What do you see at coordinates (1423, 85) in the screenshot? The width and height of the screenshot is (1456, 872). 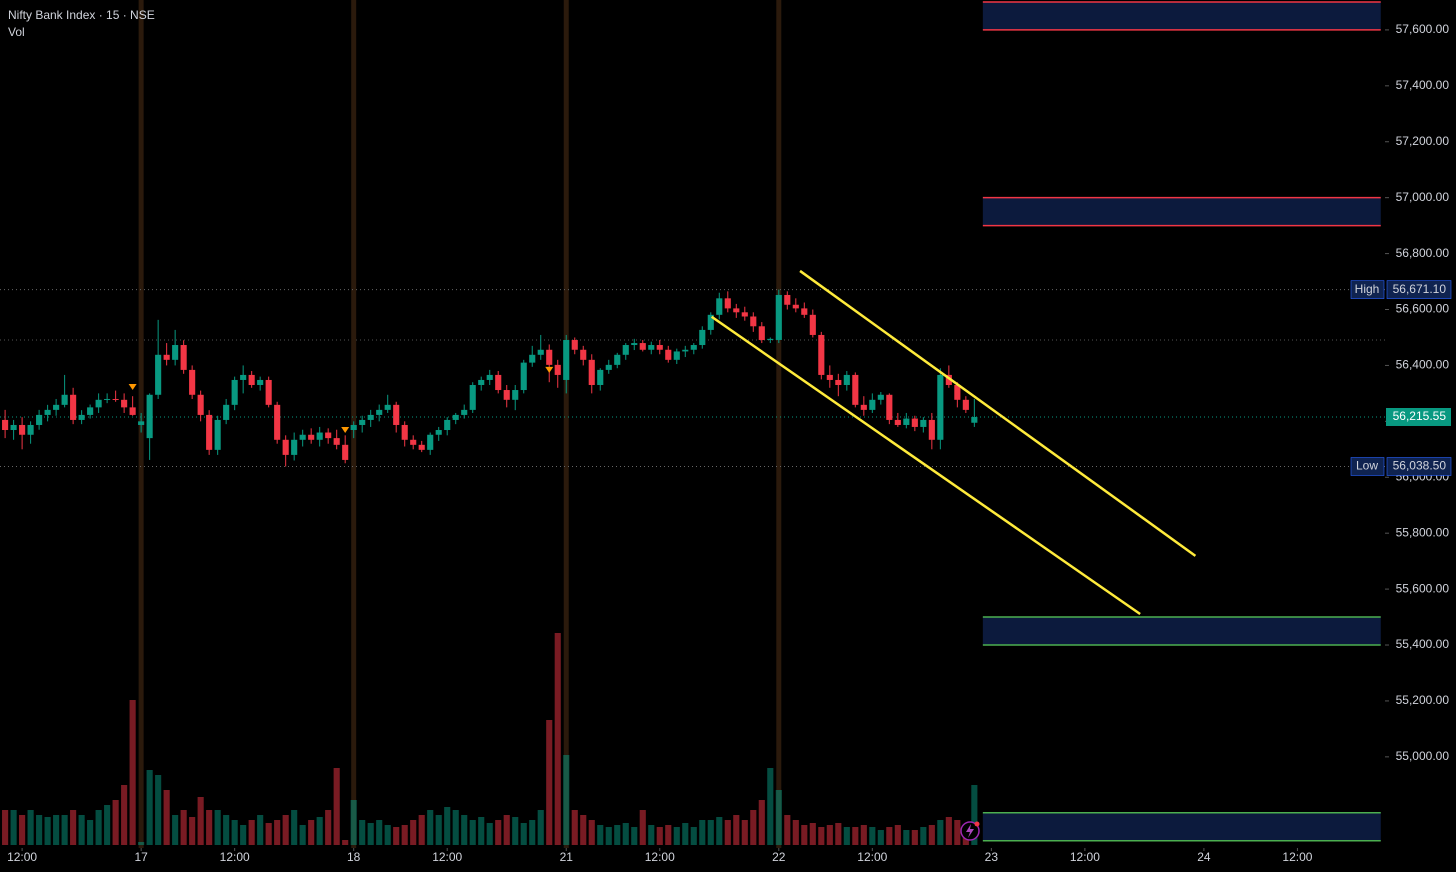 I see `y-tick-label: 57,400.00` at bounding box center [1423, 85].